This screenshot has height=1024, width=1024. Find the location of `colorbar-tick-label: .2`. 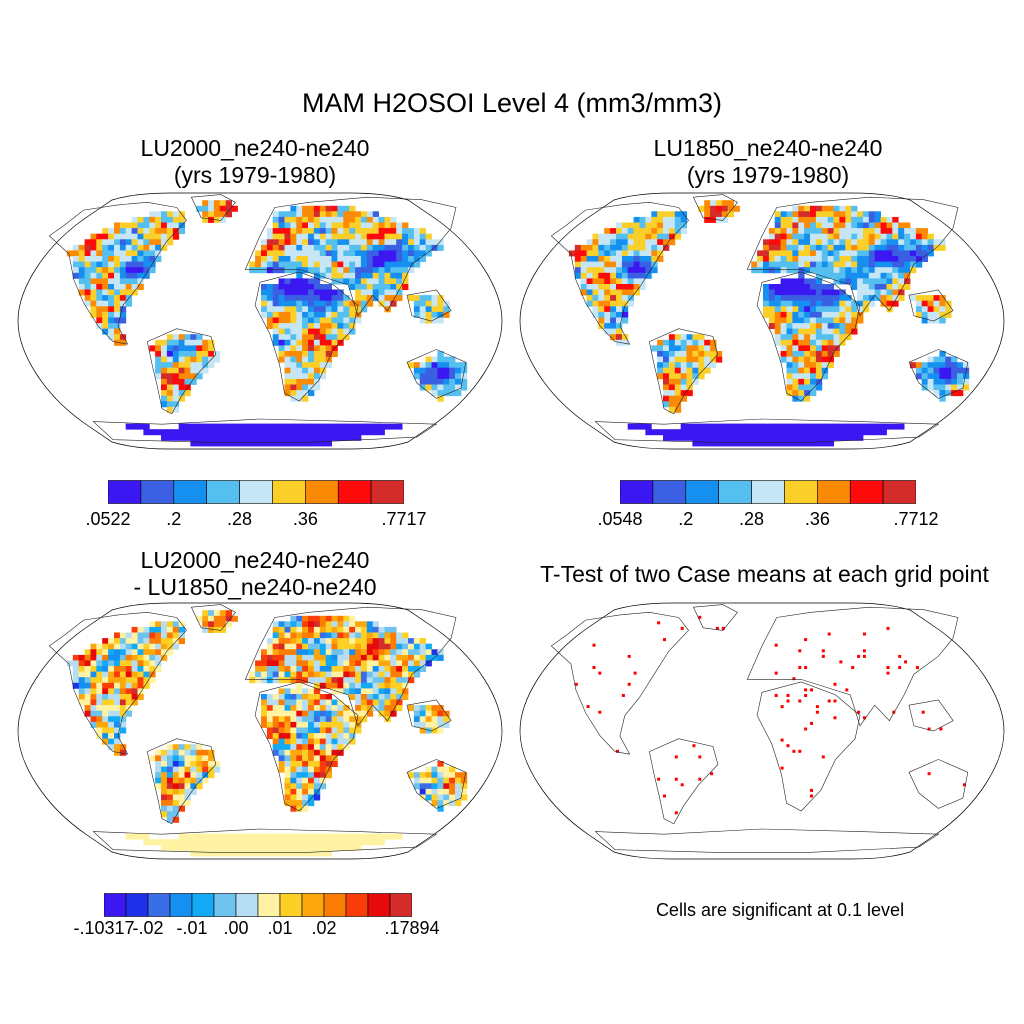

colorbar-tick-label: .2 is located at coordinates (174, 519).